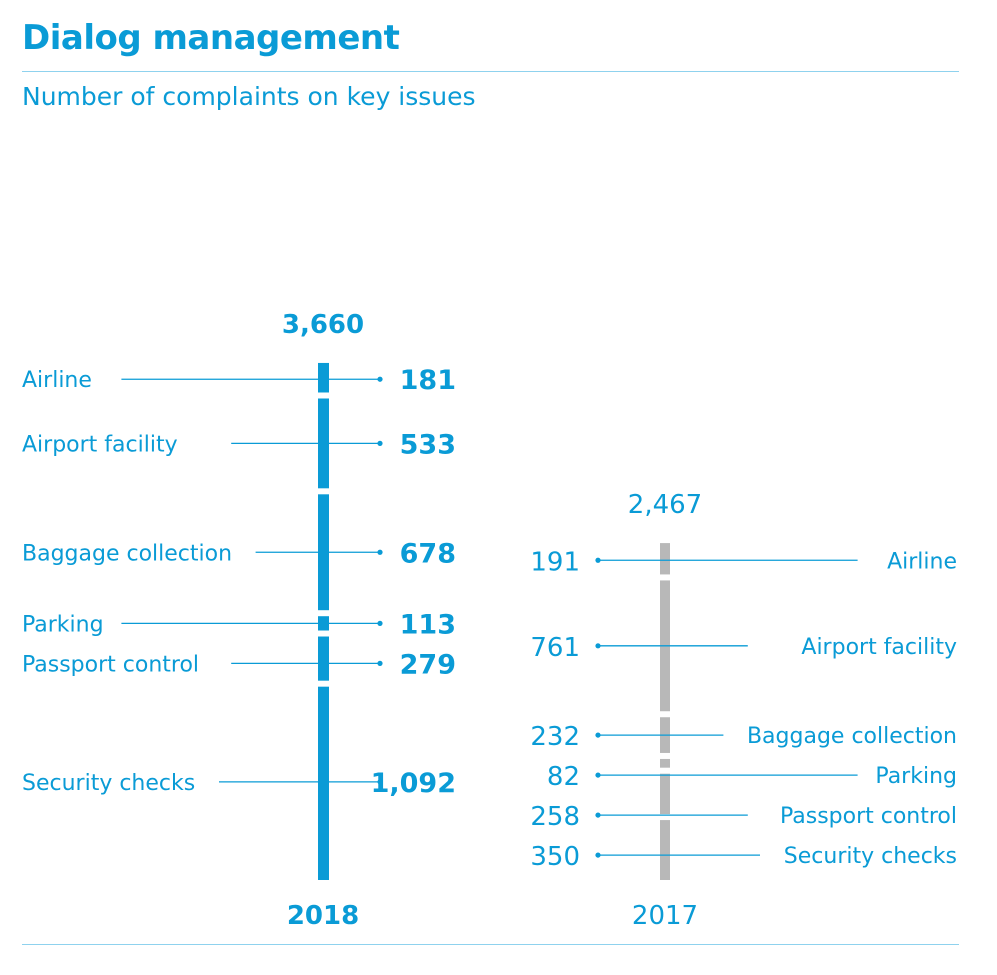 This screenshot has height=975, width=997. Describe the element at coordinates (879, 647) in the screenshot. I see `series-2017-category-airport-facility: Airport facility` at that location.